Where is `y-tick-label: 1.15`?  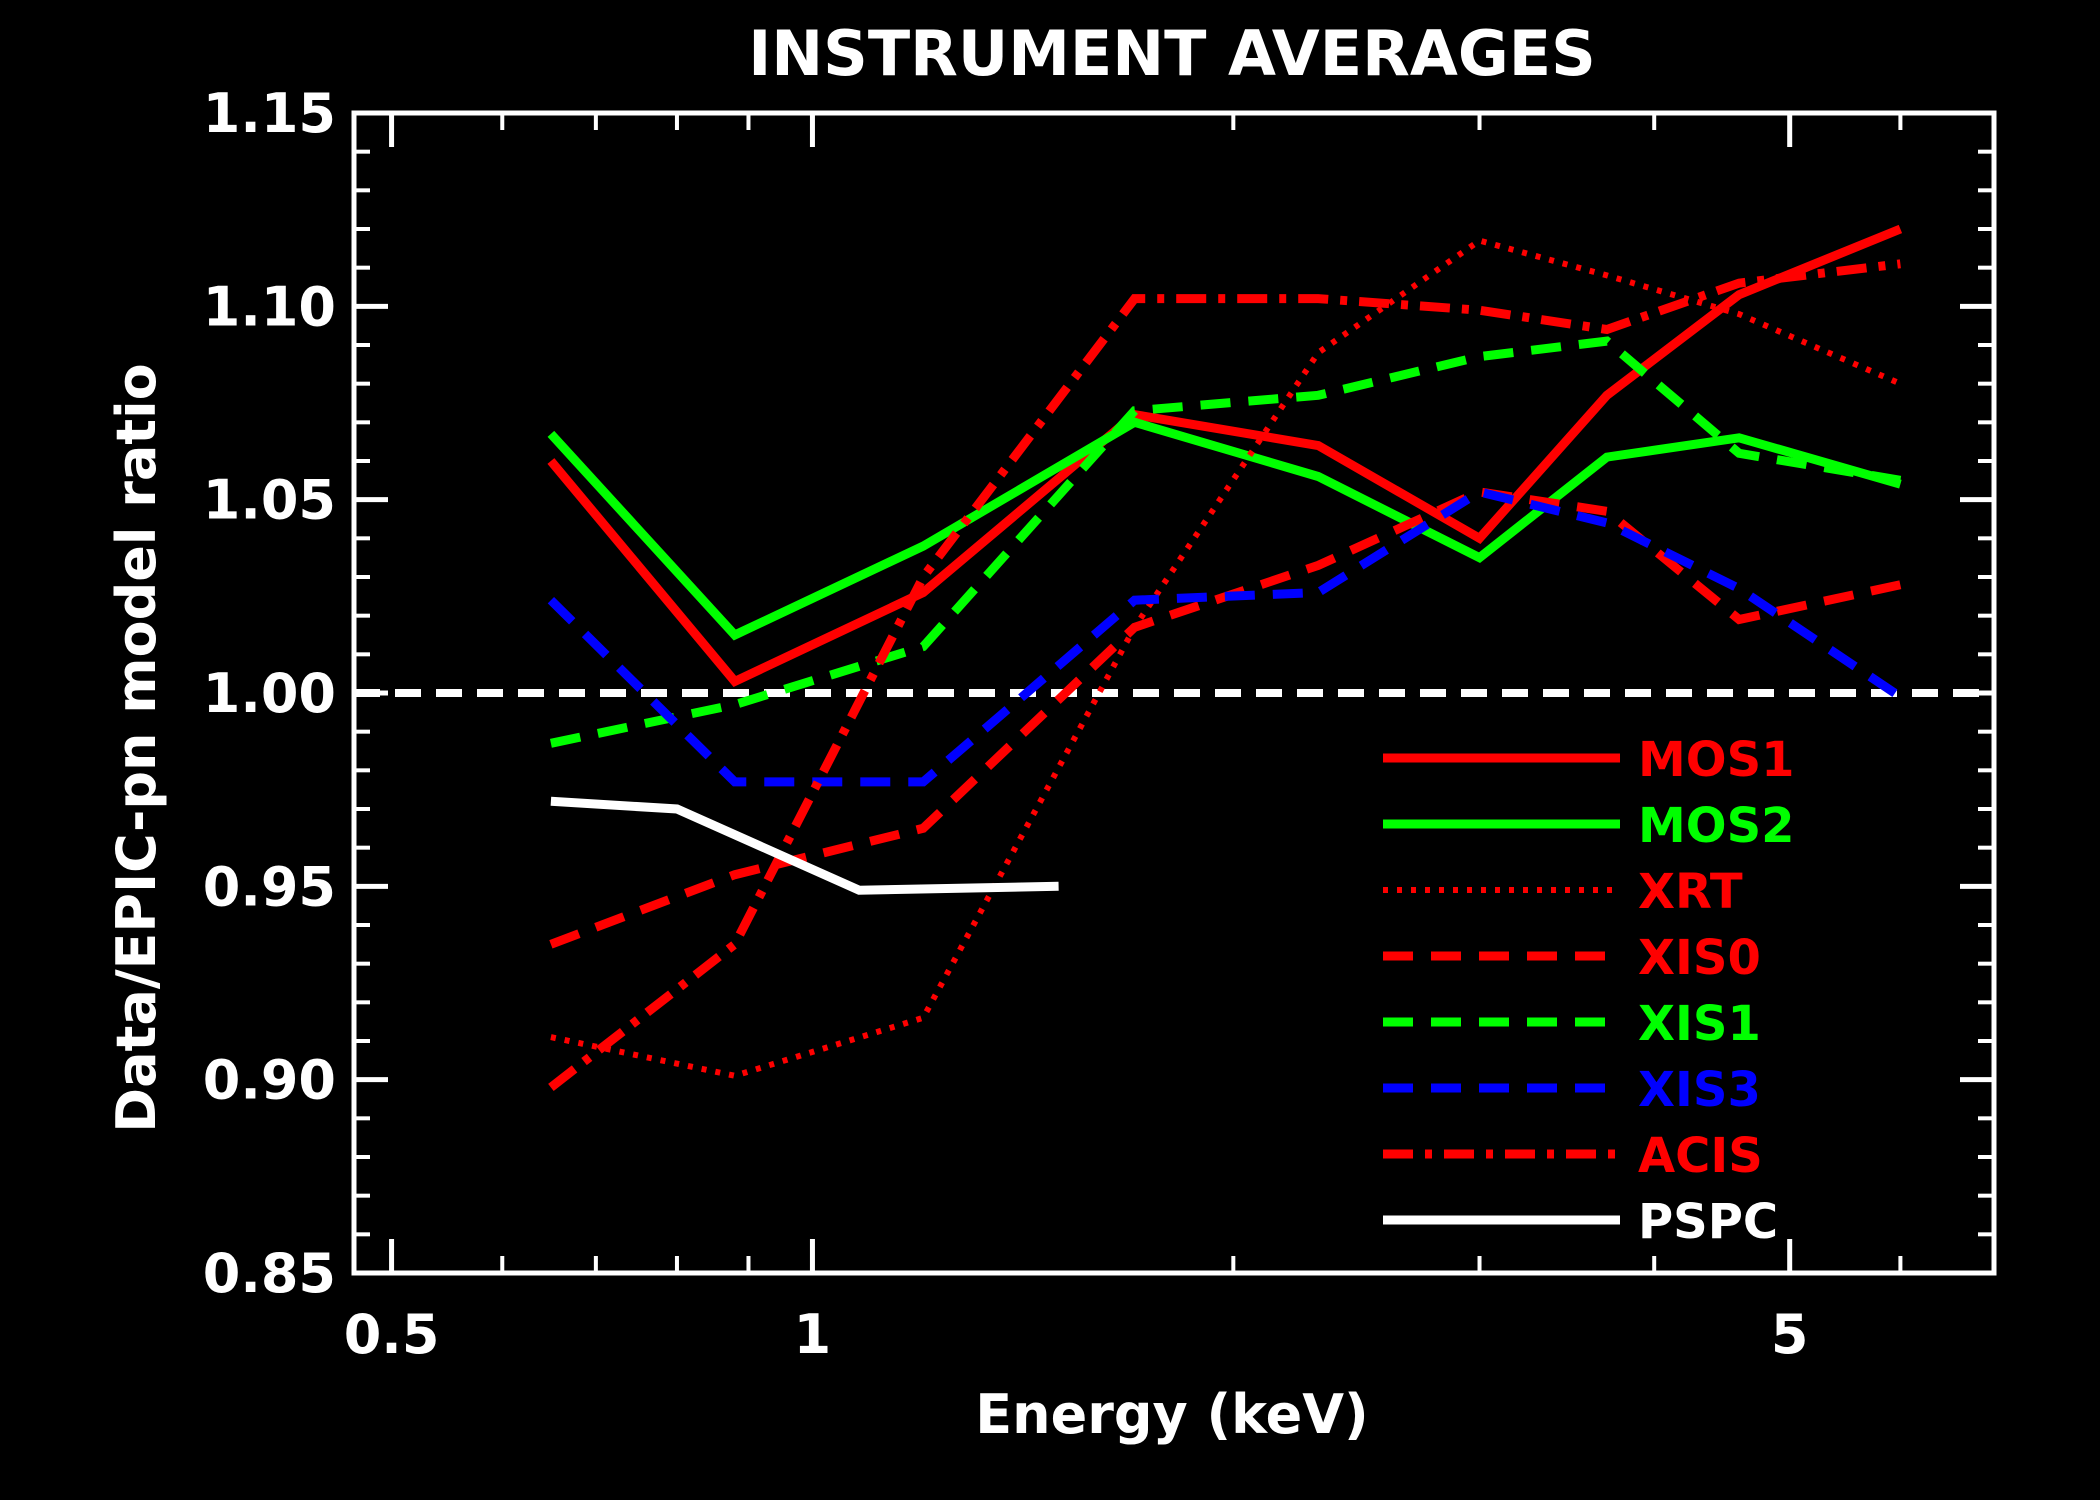 y-tick-label: 1.15 is located at coordinates (269, 113).